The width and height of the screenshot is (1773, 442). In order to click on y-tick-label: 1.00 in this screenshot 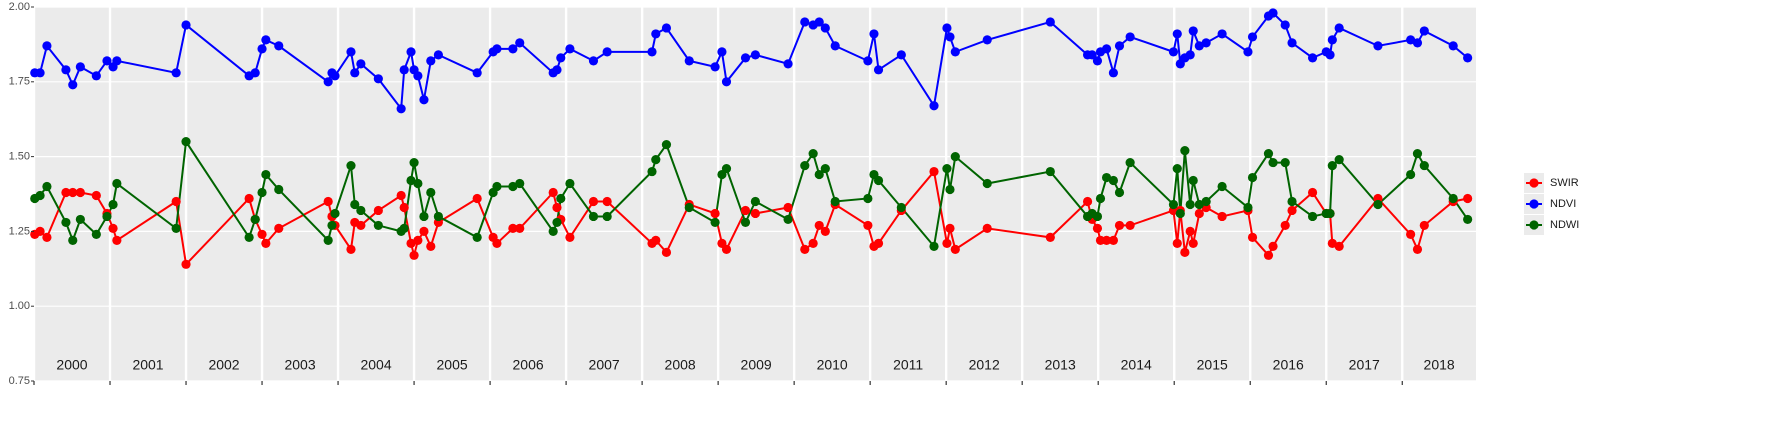, I will do `click(19, 306)`.